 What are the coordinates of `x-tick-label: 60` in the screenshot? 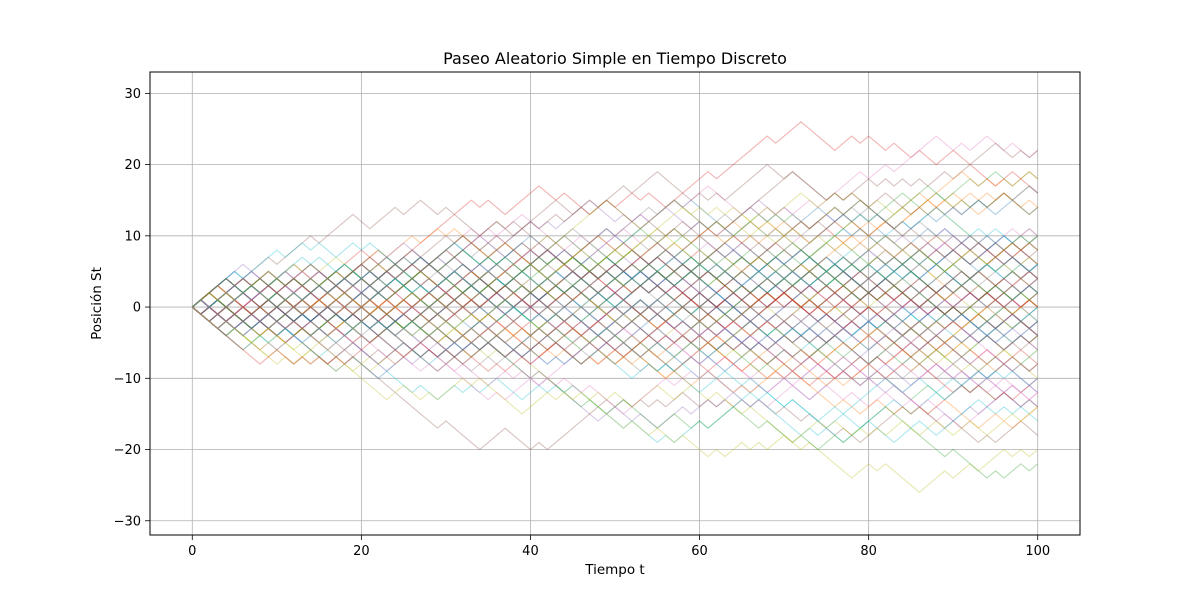 It's located at (699, 551).